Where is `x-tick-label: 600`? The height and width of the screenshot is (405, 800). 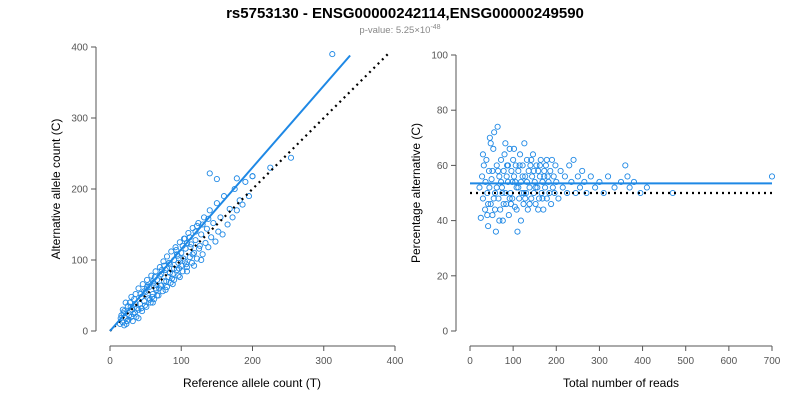 x-tick-label: 600 is located at coordinates (729, 361).